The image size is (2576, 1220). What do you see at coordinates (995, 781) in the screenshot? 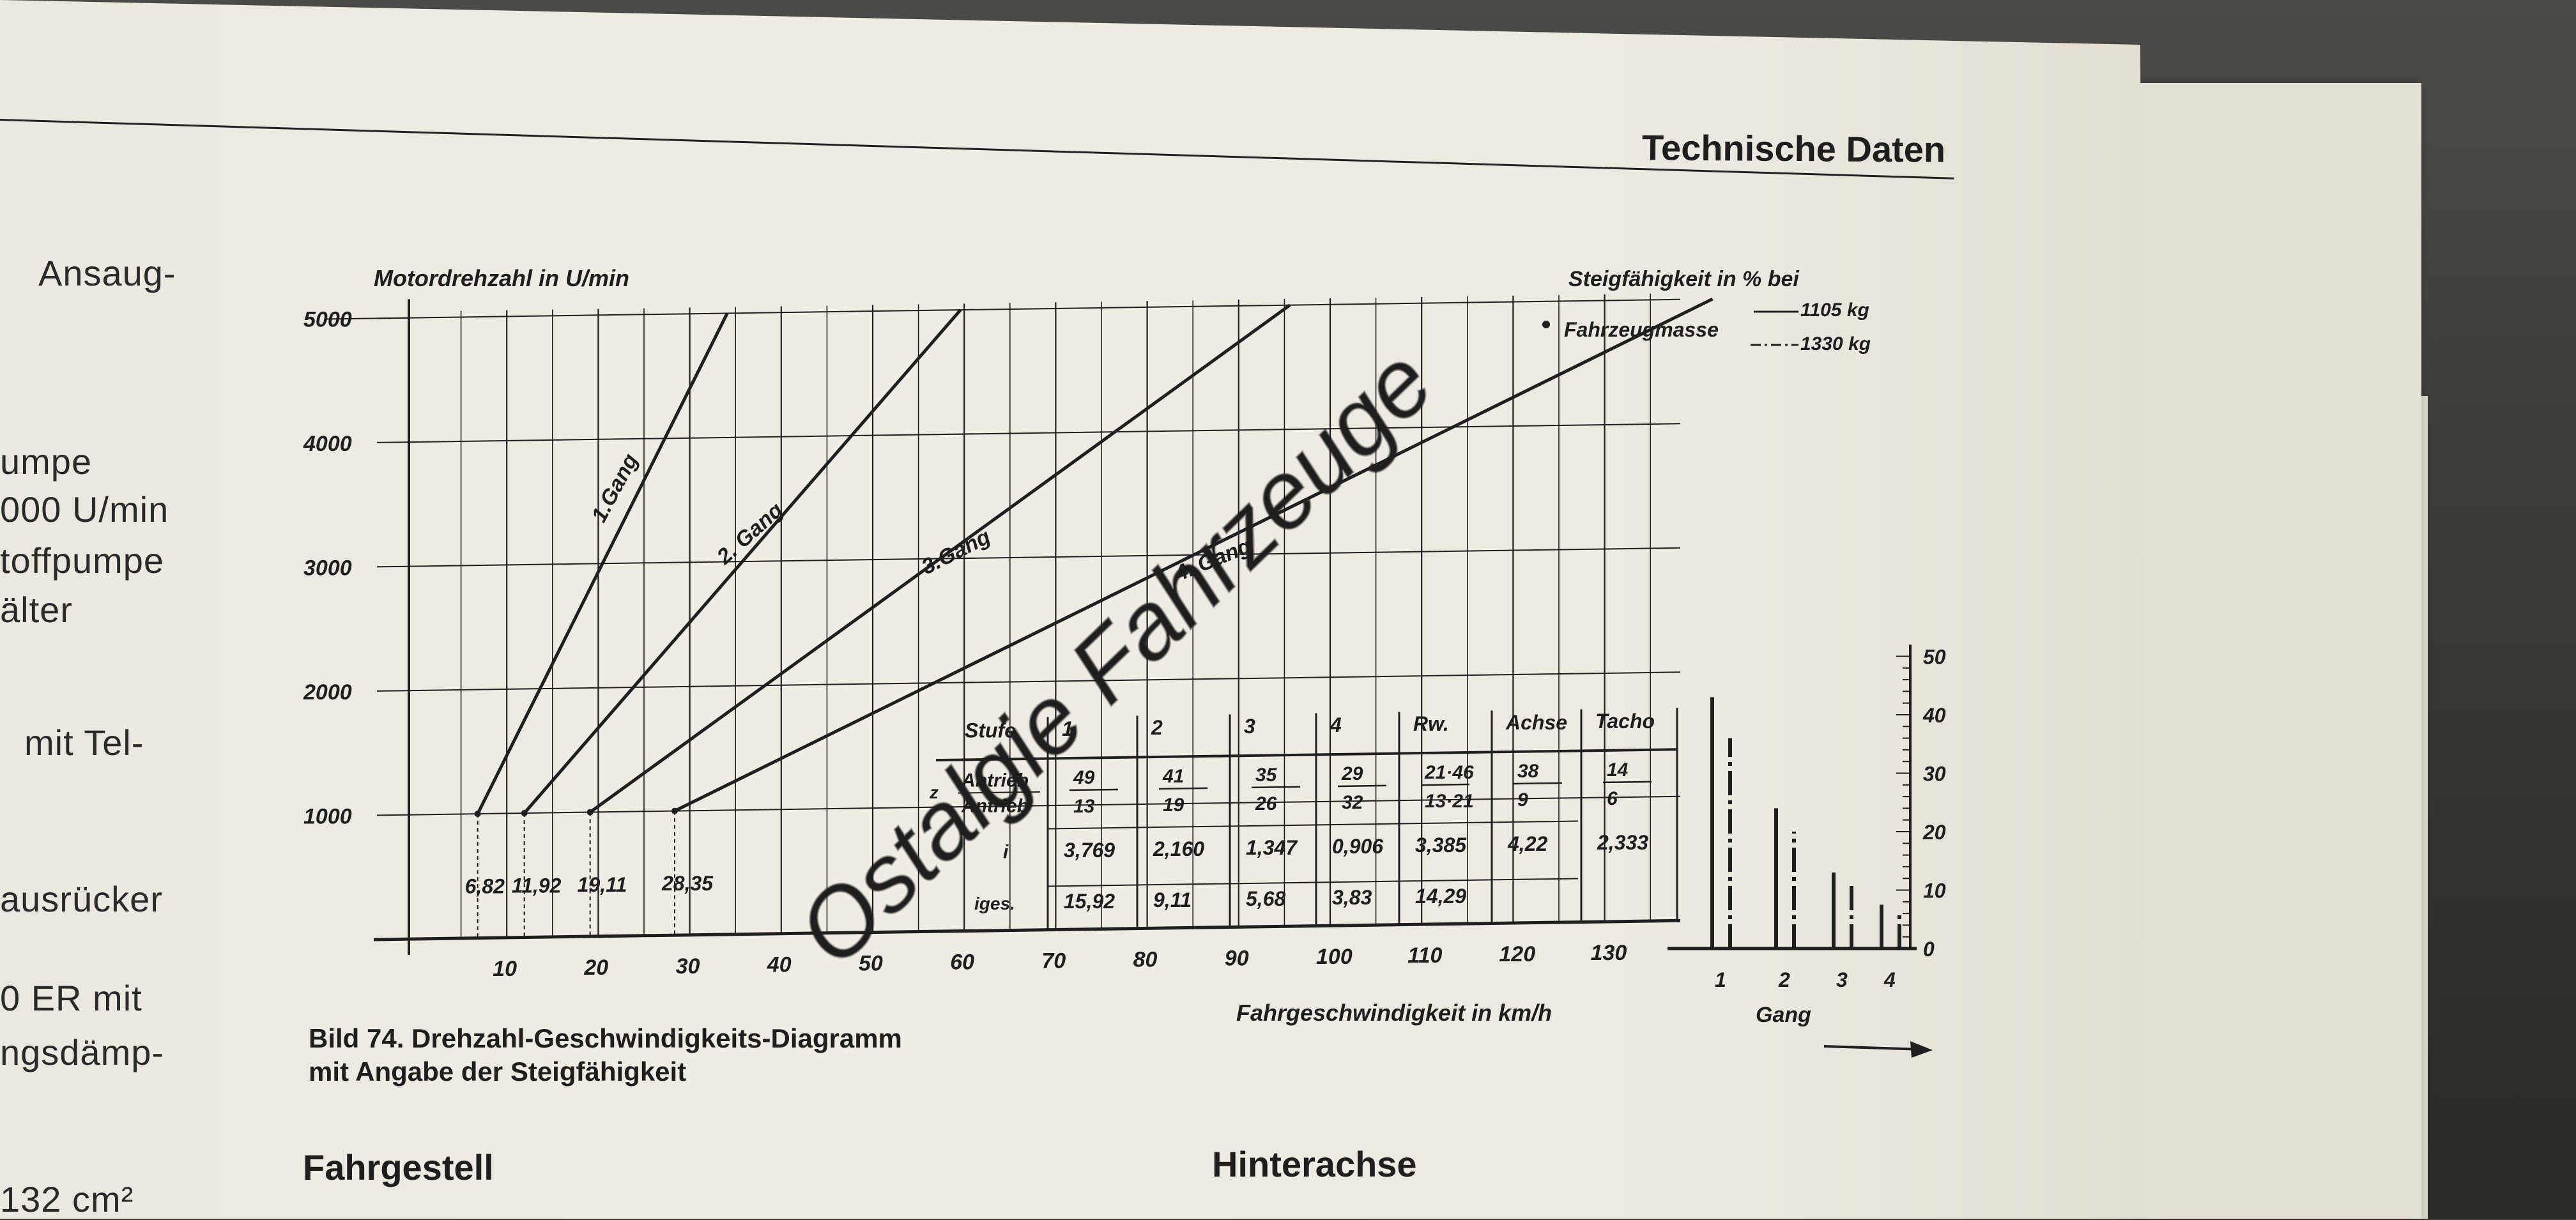
I see `table-row-label: Abtrieb` at bounding box center [995, 781].